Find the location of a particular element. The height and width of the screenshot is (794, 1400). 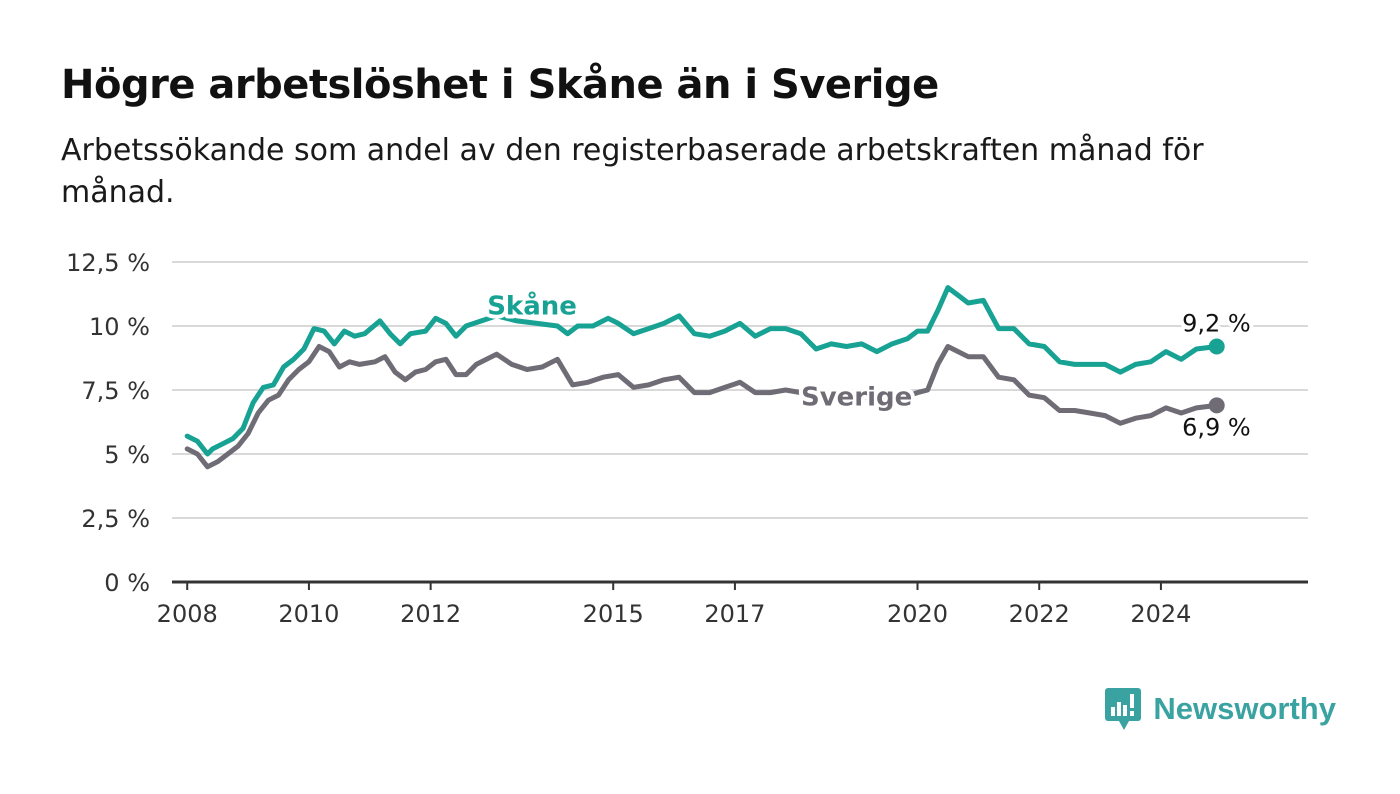

y-tick-label: 5 % is located at coordinates (127, 455).